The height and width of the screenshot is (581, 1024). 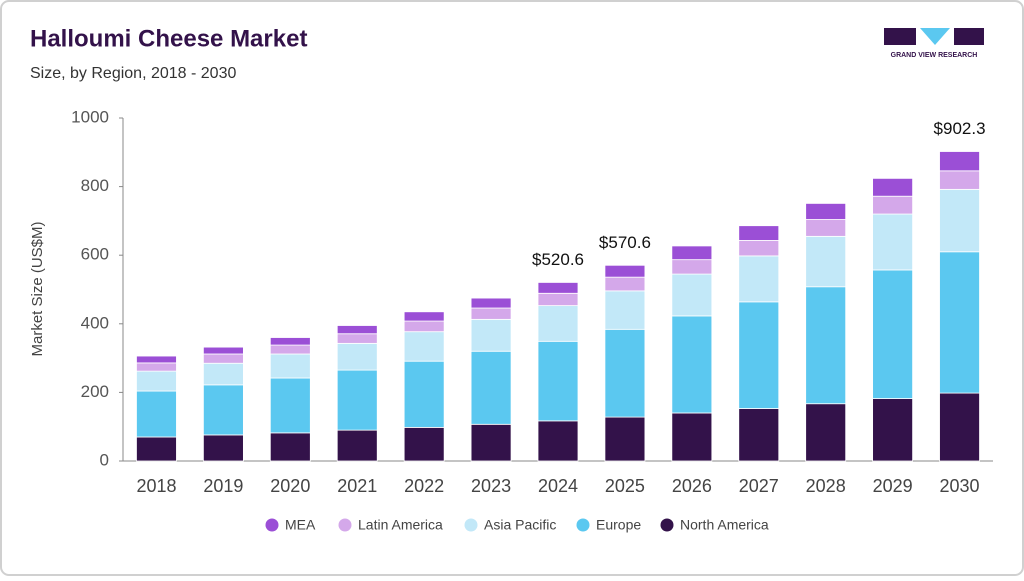 What do you see at coordinates (95, 254) in the screenshot?
I see `y-tick-label: 600` at bounding box center [95, 254].